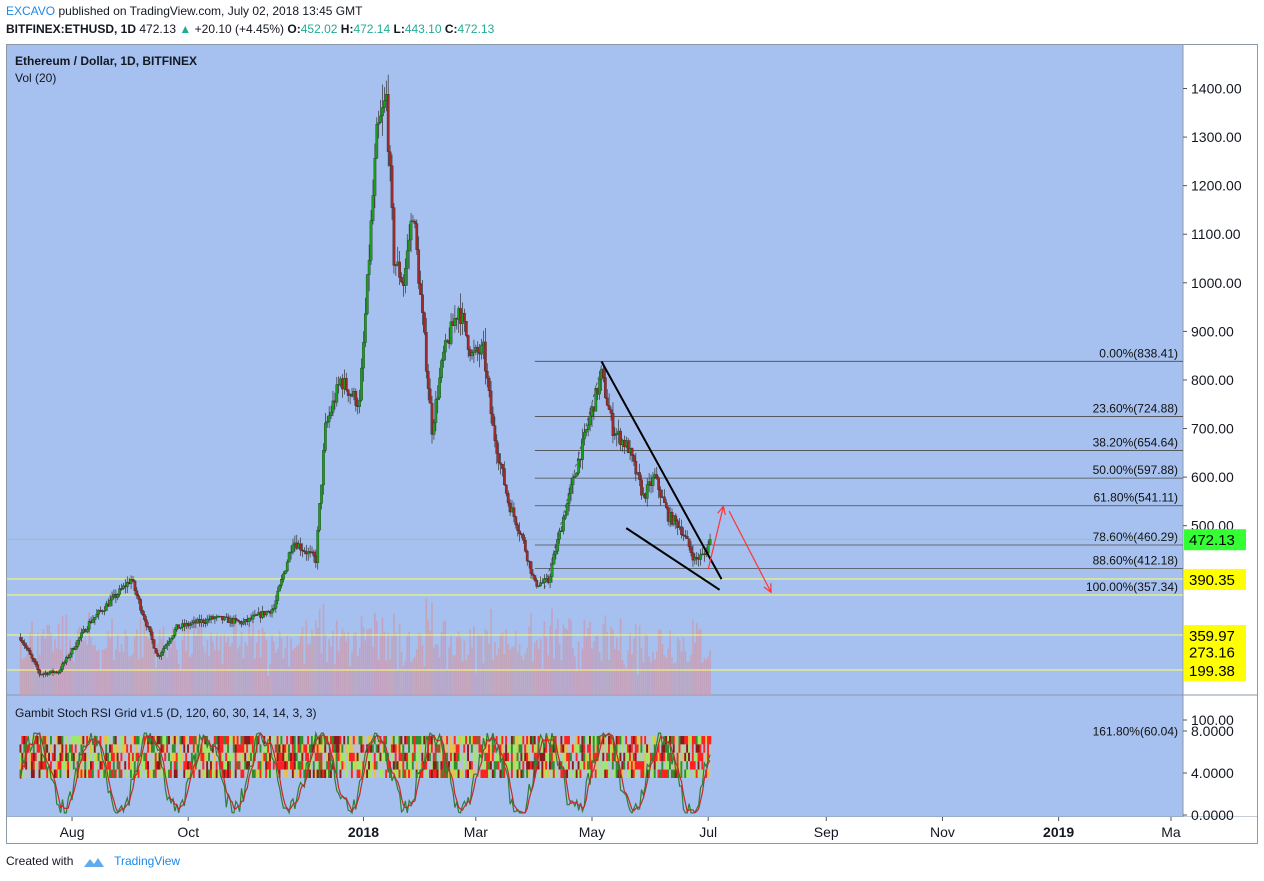 The height and width of the screenshot is (881, 1264). I want to click on publisher-name: EXCAVO, so click(31, 11).